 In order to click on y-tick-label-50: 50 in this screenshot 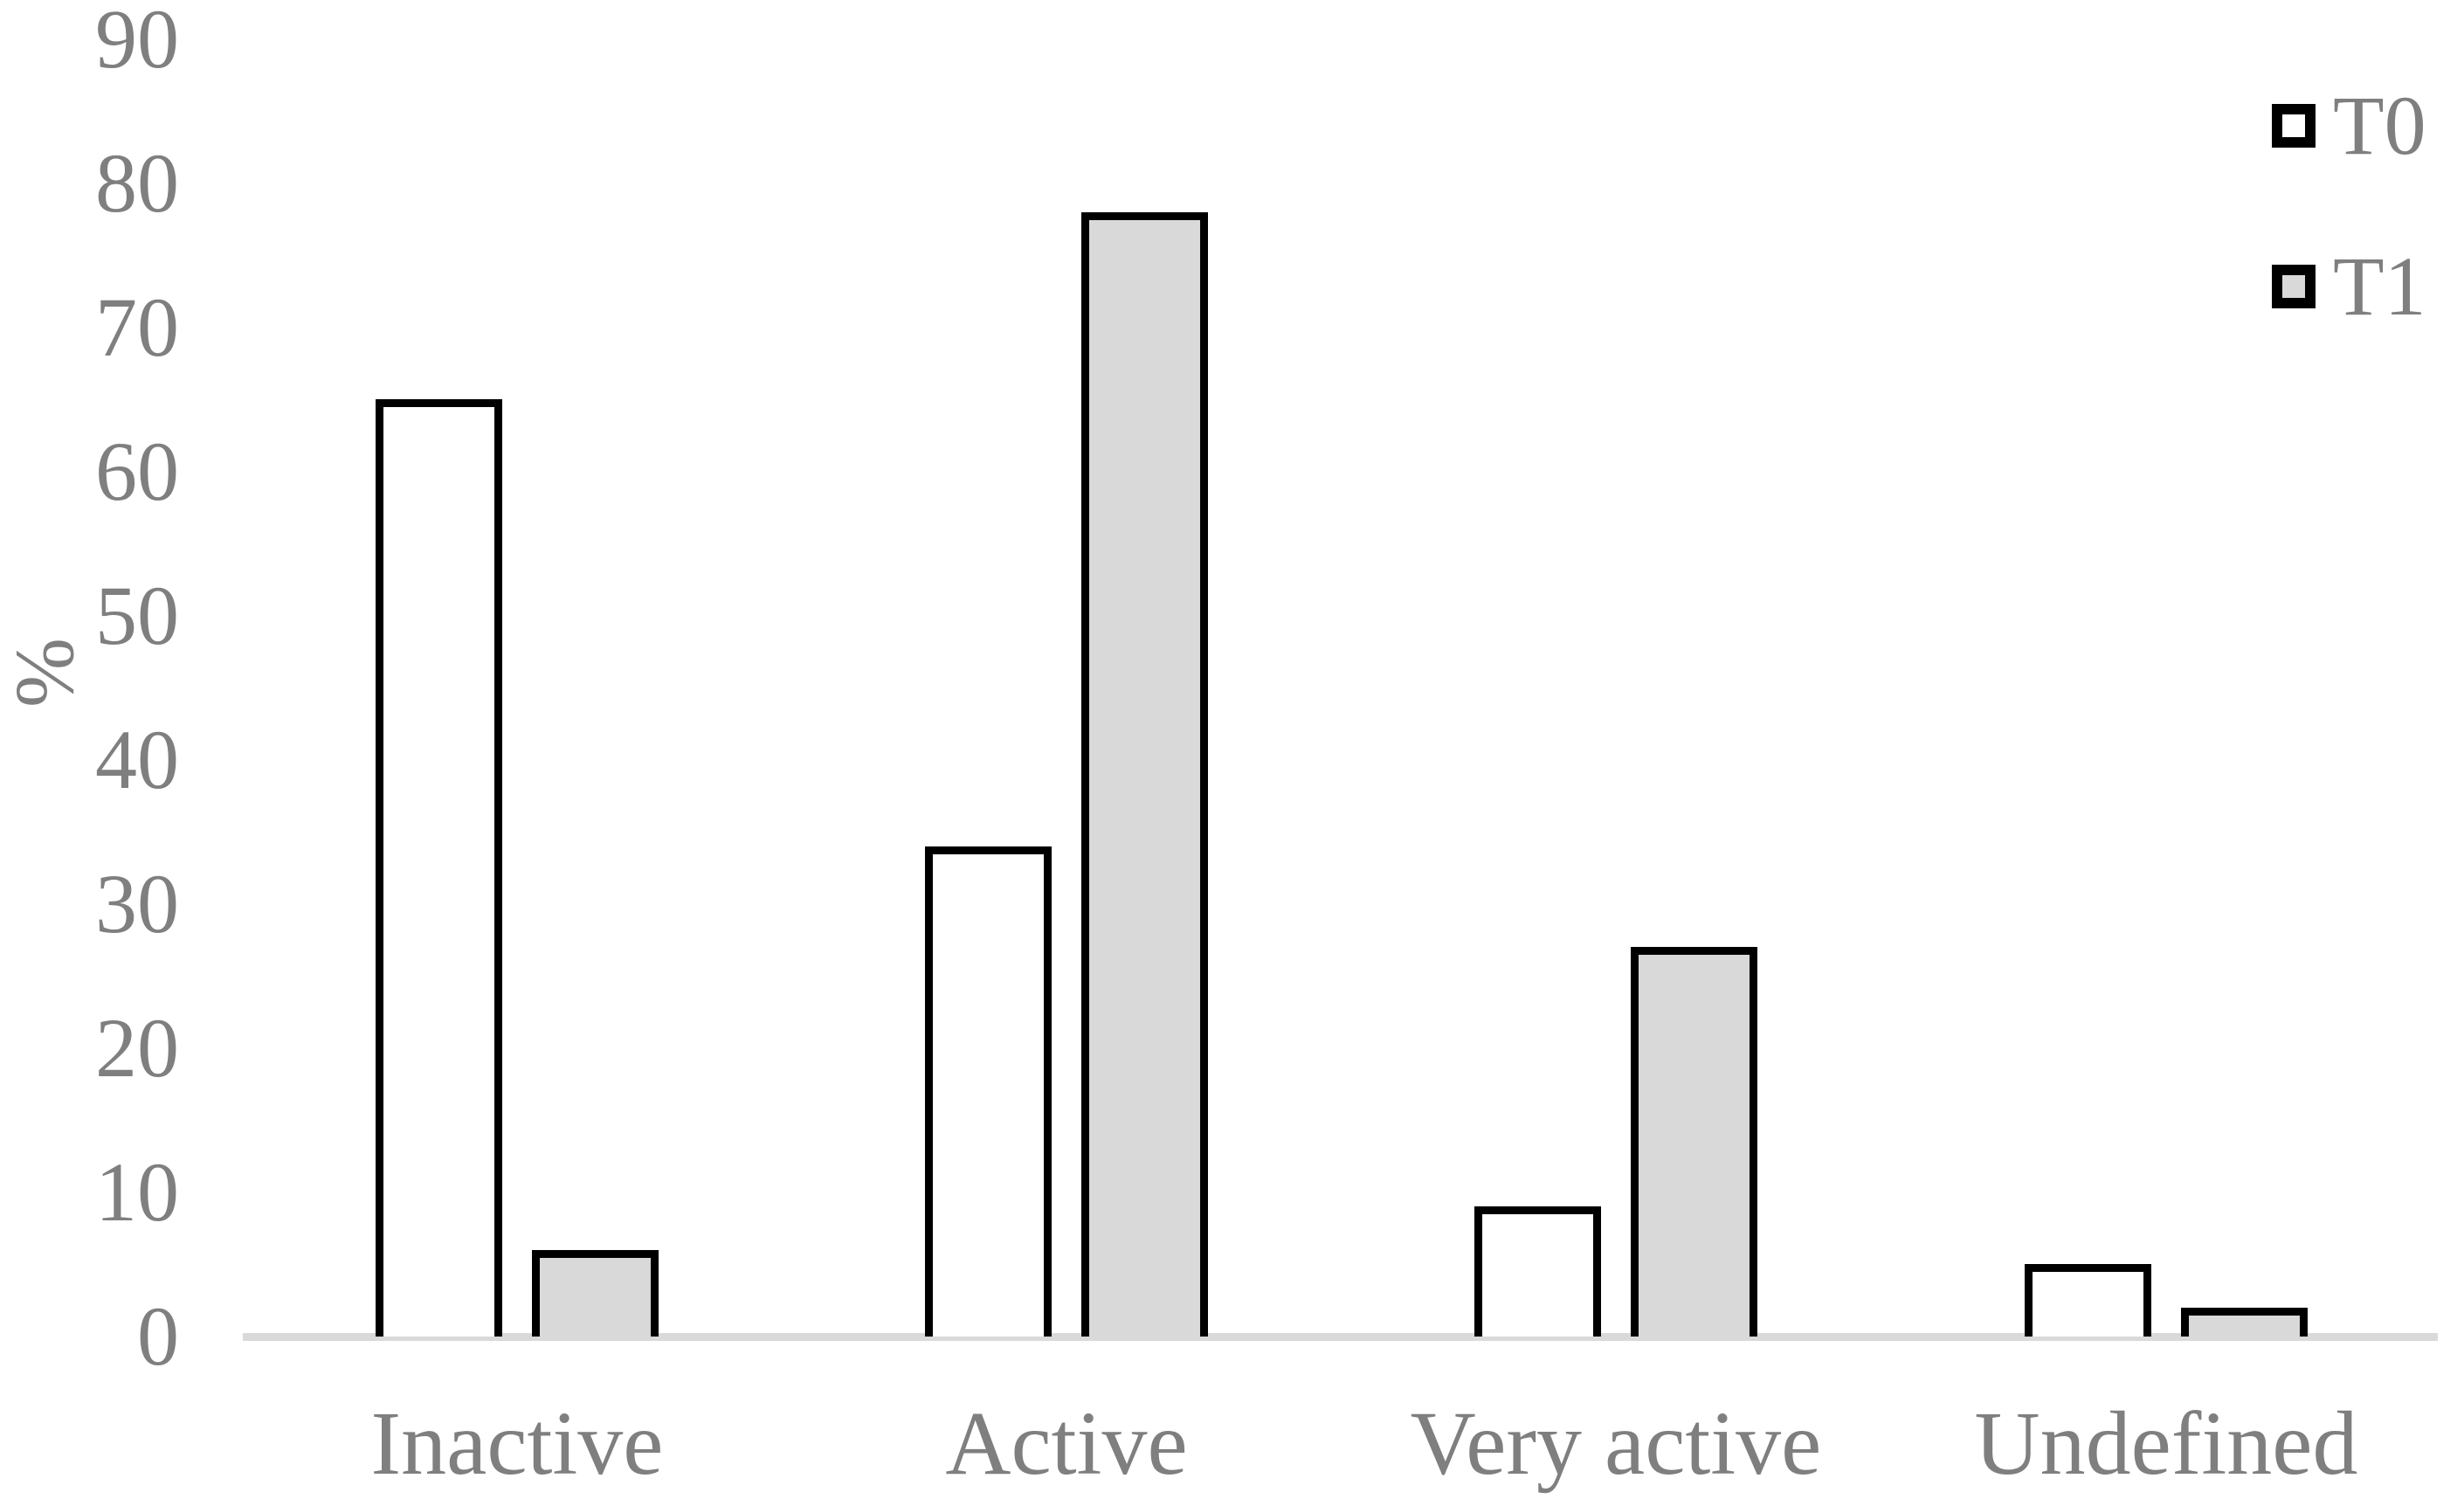, I will do `click(137, 616)`.